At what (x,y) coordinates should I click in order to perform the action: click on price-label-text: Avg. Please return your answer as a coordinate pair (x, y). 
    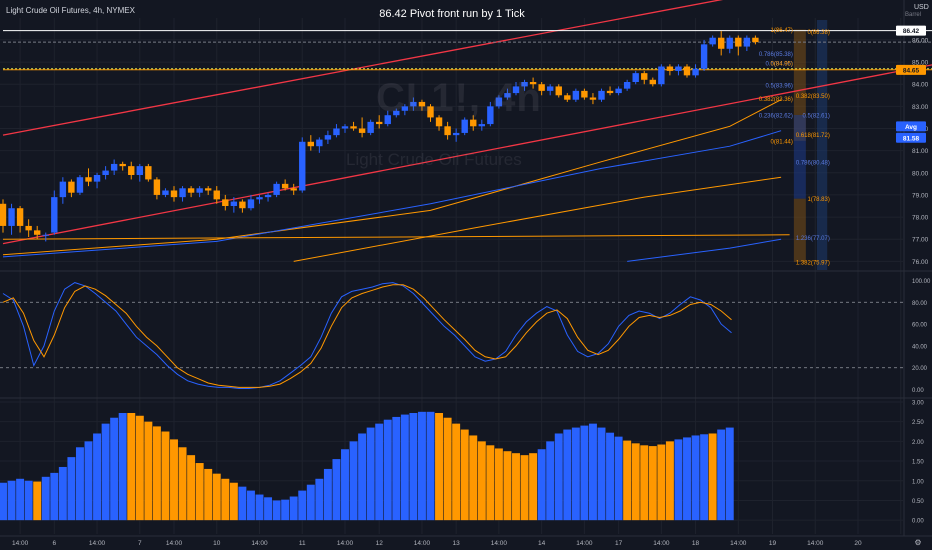
    Looking at the image, I should click on (911, 127).